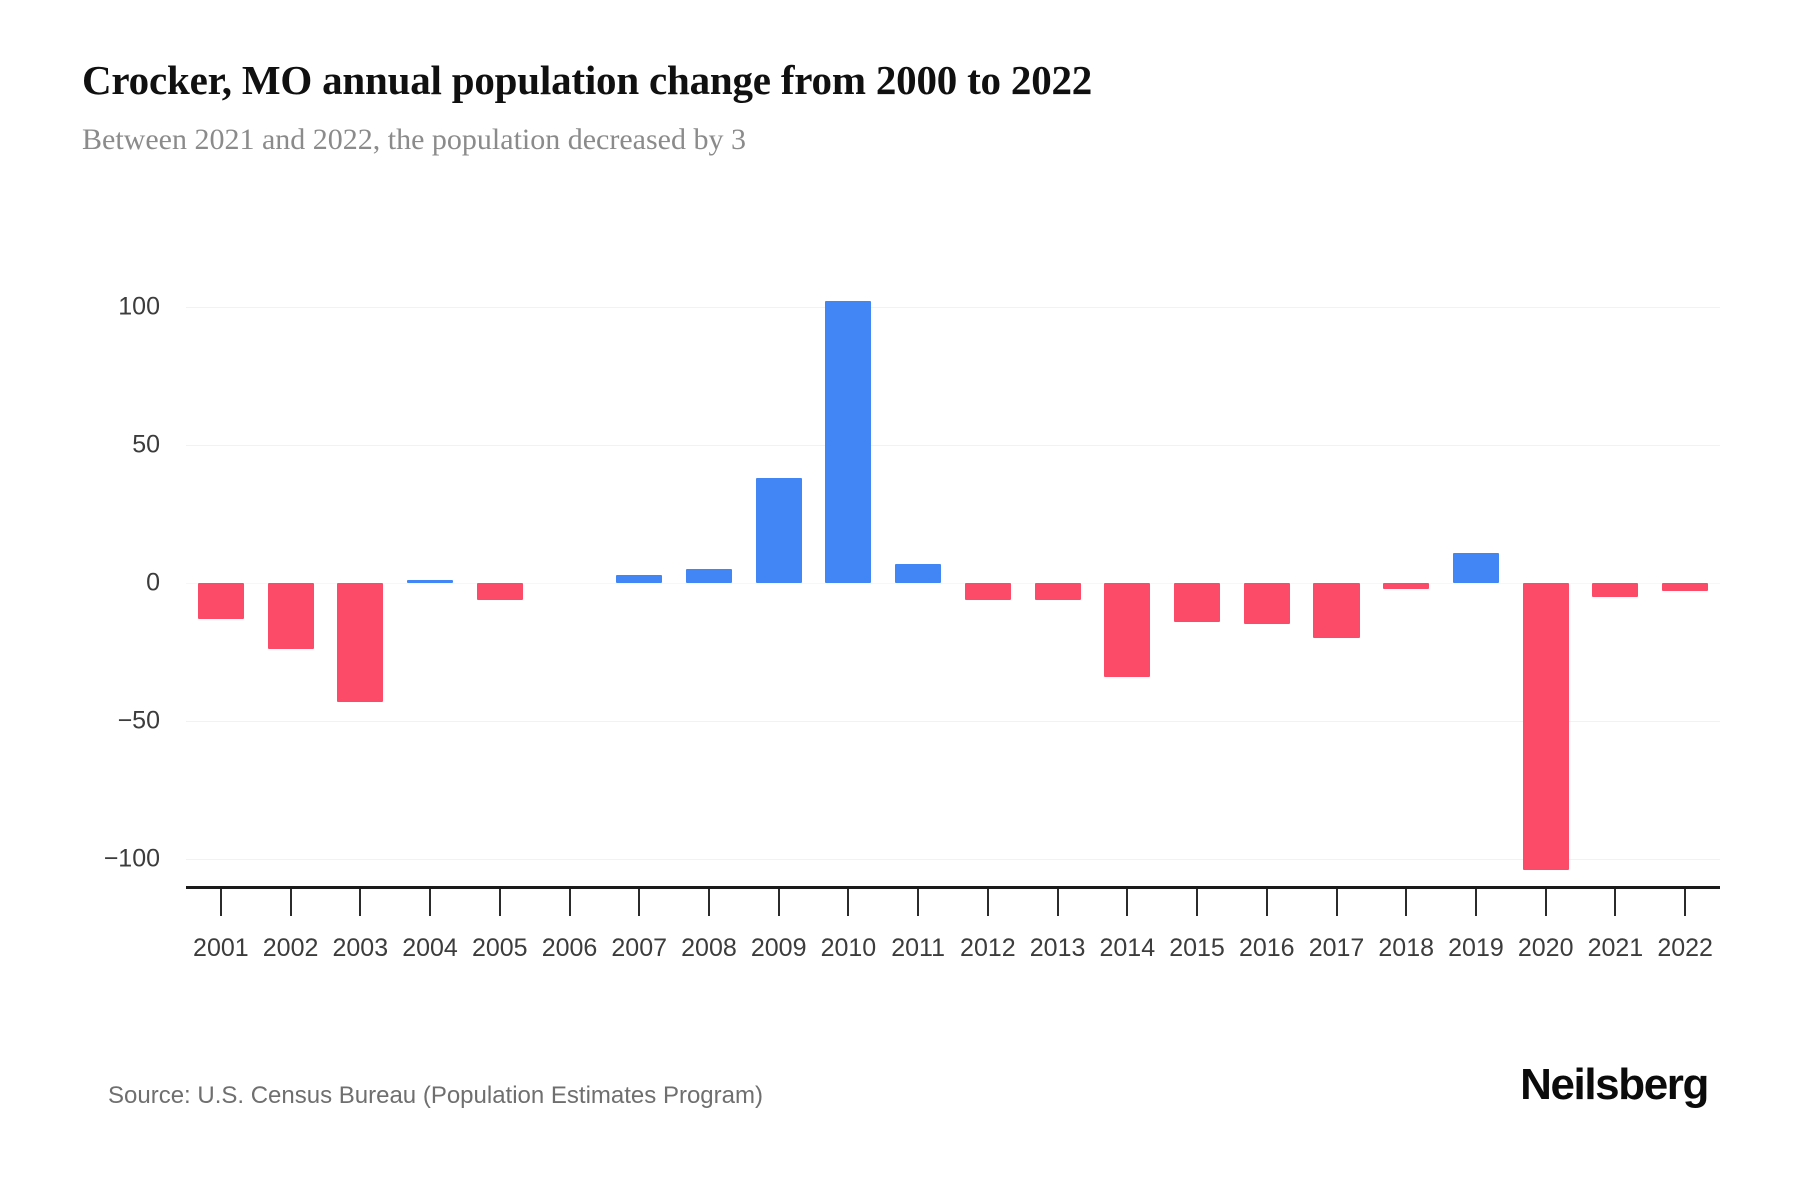 The image size is (1800, 1200). Describe the element at coordinates (709, 948) in the screenshot. I see `x-axis-tick-label-2008: 2008` at that location.